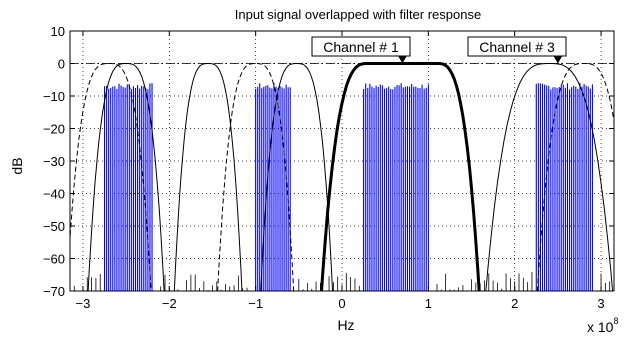 The image size is (635, 341). What do you see at coordinates (439, 50) in the screenshot?
I see `annotations: Channel # 1 Channel # 3` at bounding box center [439, 50].